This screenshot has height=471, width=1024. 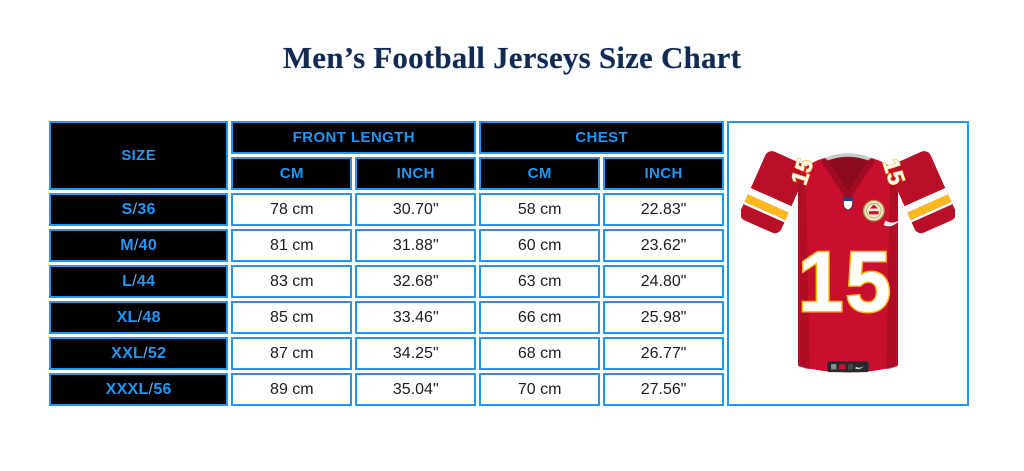 What do you see at coordinates (139, 389) in the screenshot?
I see `size-cell: XXXL/56` at bounding box center [139, 389].